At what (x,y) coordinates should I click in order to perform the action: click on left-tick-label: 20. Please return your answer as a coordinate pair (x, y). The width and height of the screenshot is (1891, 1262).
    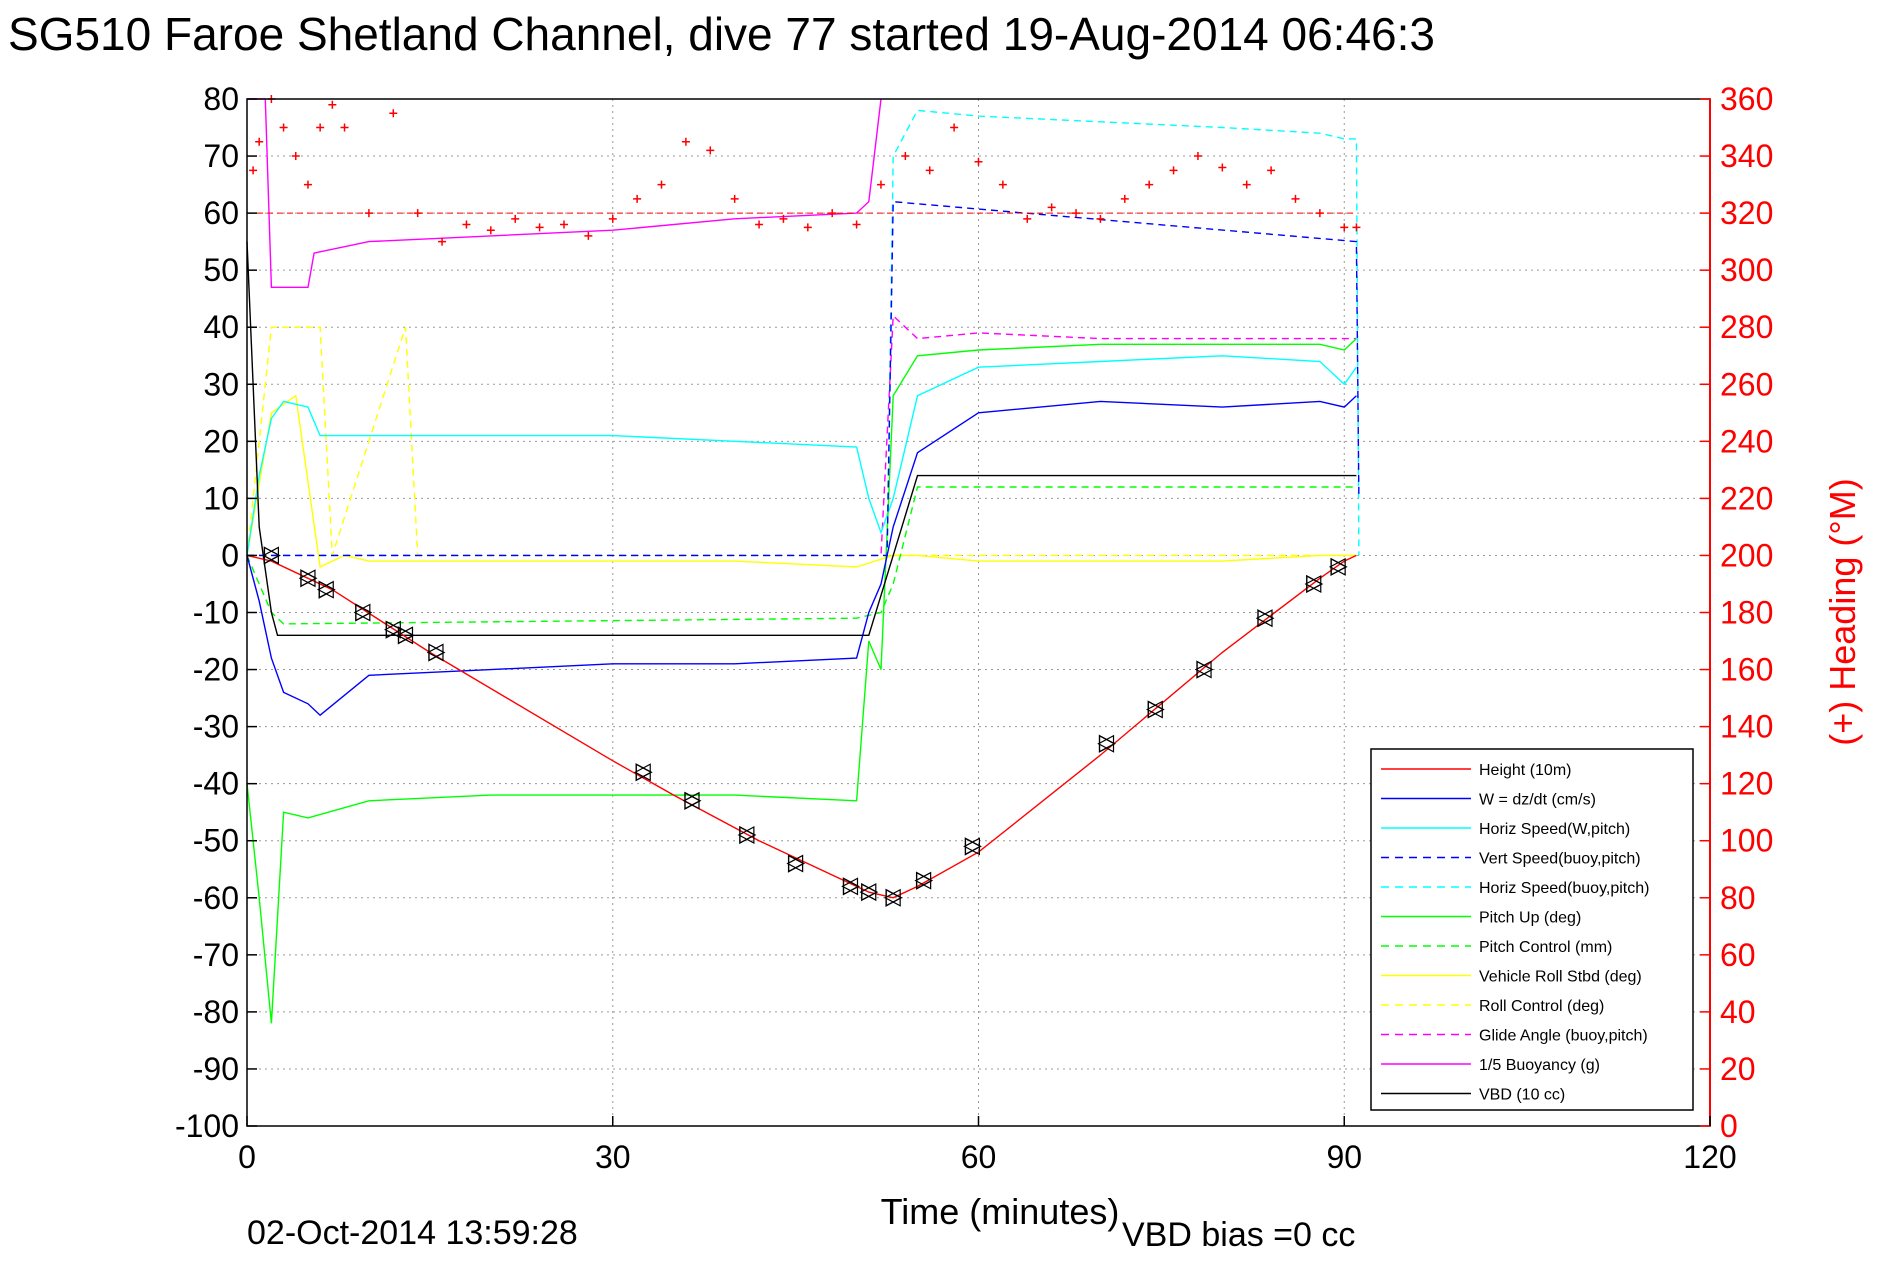
    Looking at the image, I should click on (221, 441).